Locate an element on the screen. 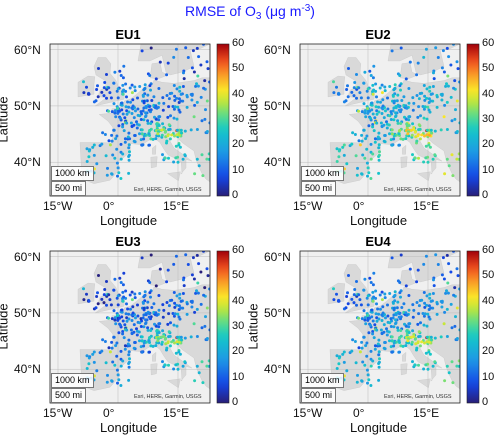  colorbar-tick-label: 0 is located at coordinates (485, 402).